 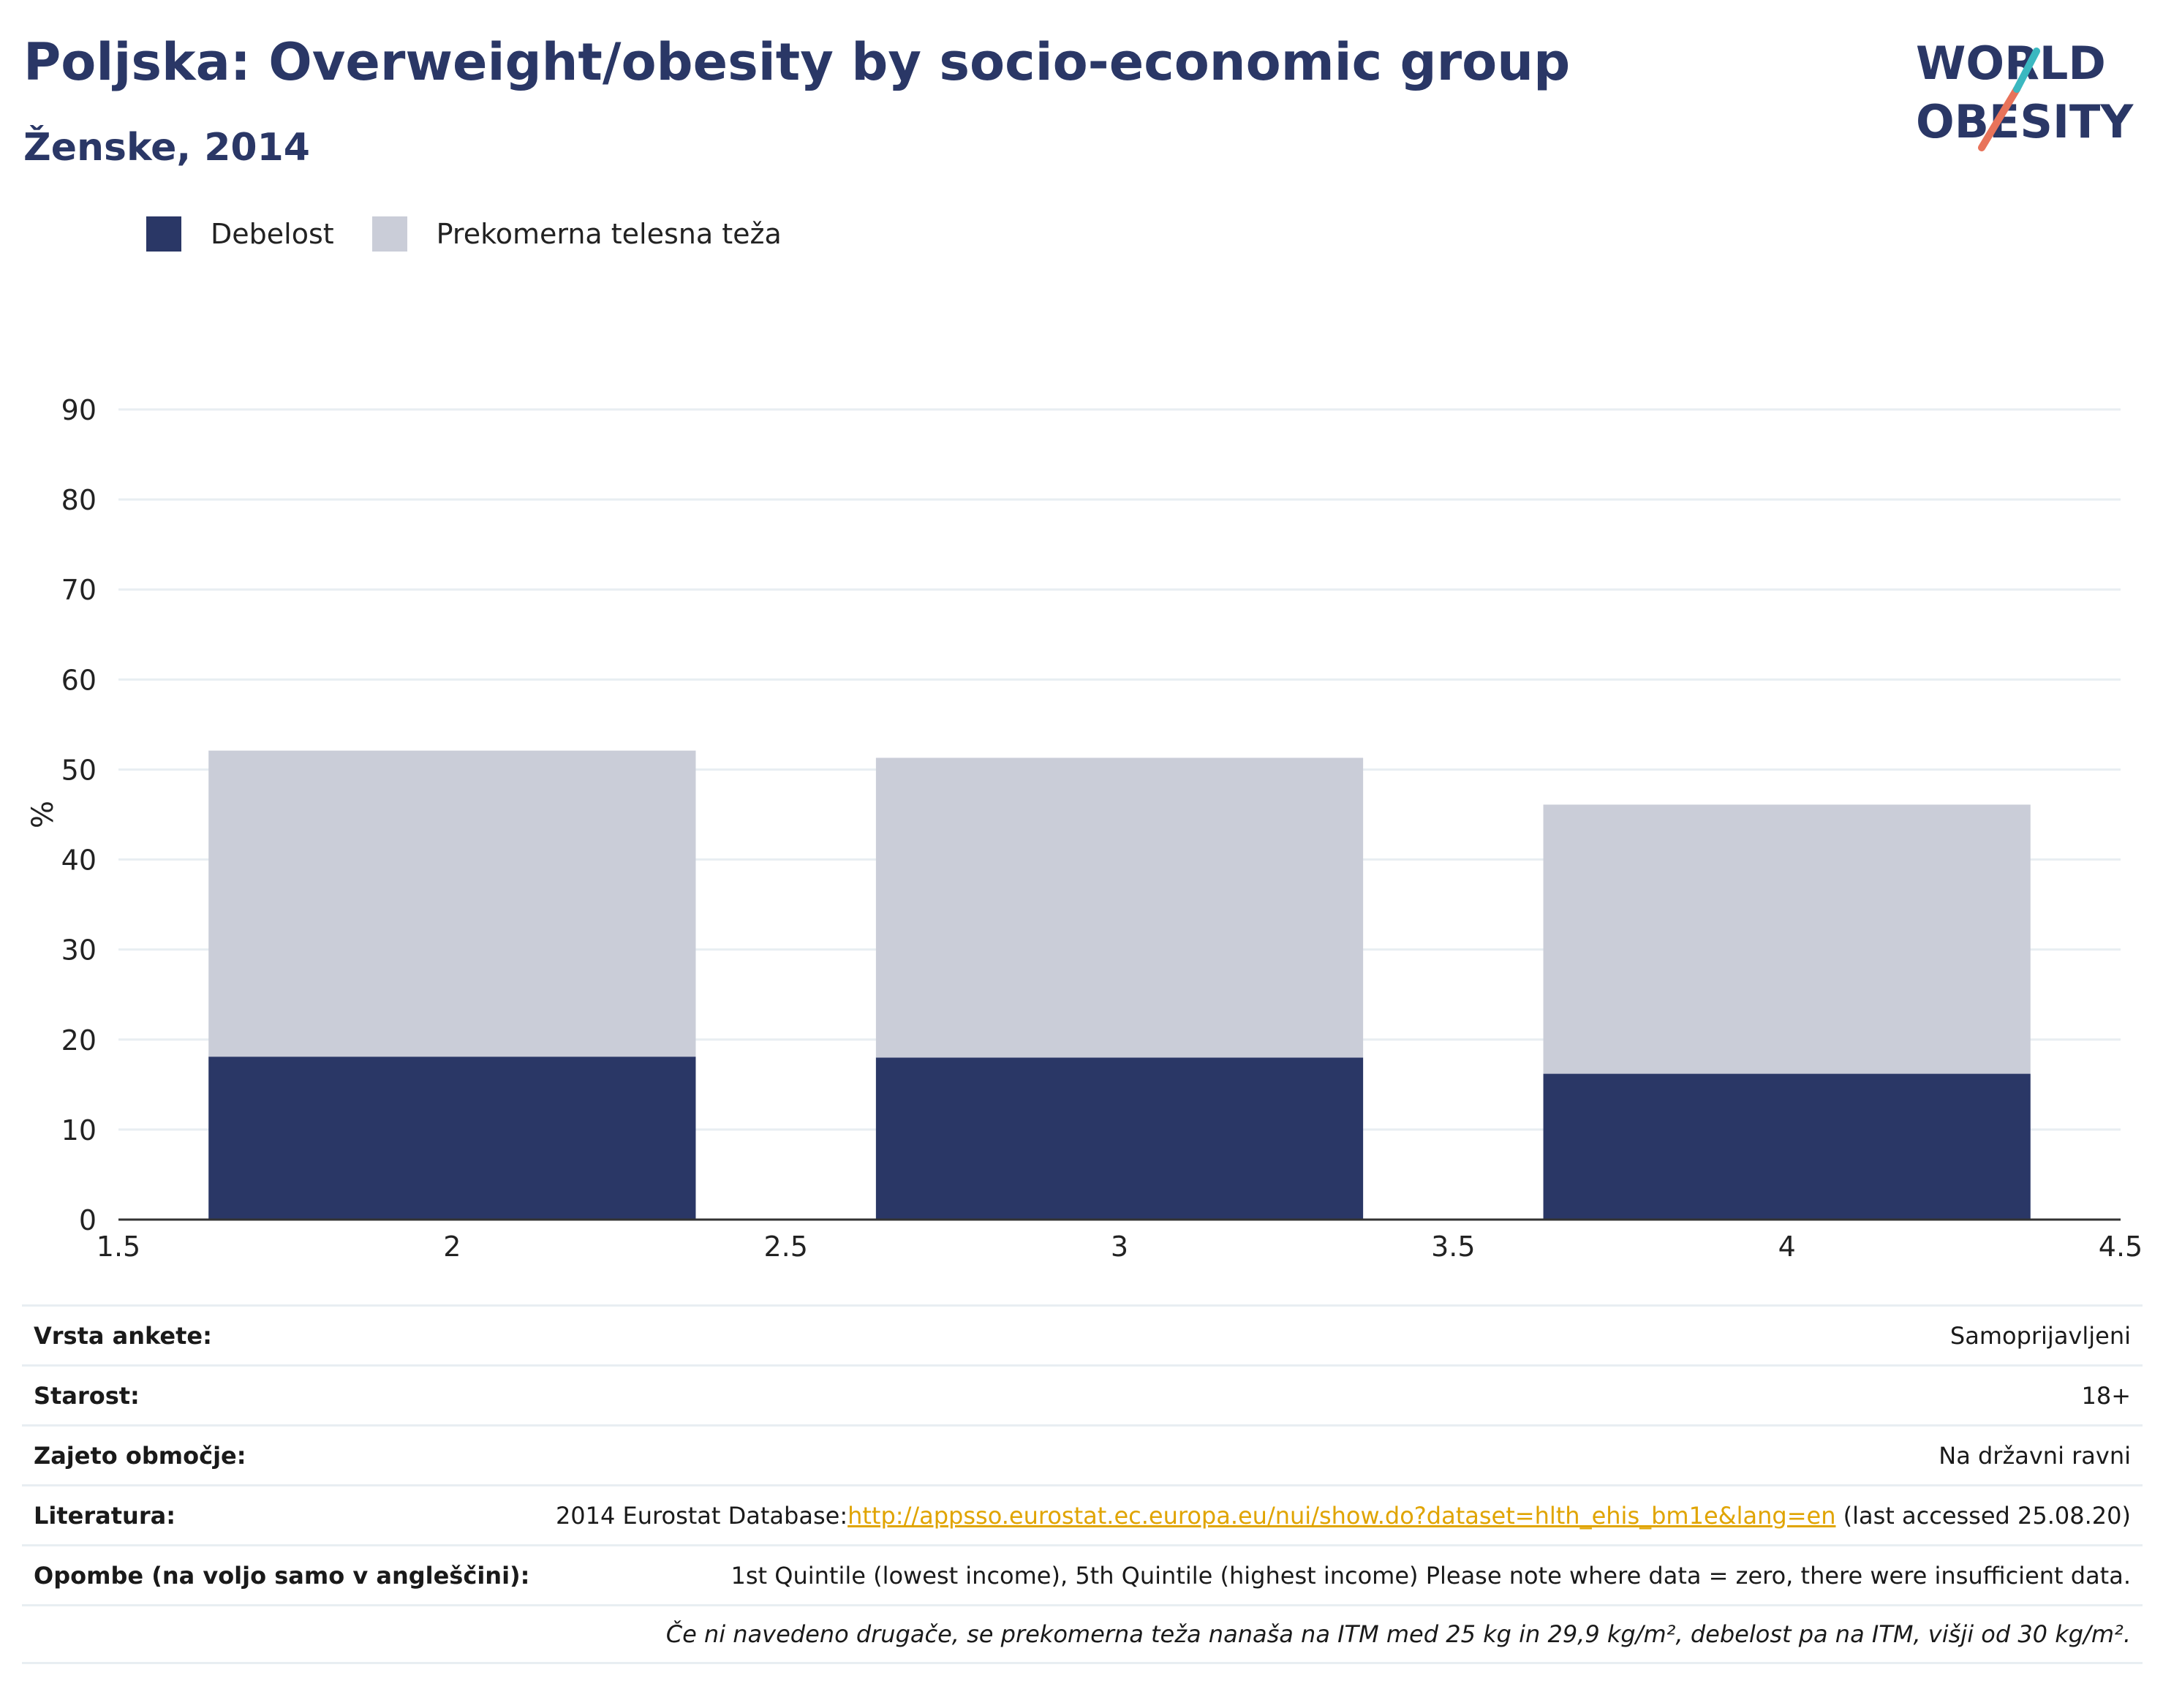 I want to click on world-obesity-logo: WORLD OBESITY, so click(x=2025, y=94).